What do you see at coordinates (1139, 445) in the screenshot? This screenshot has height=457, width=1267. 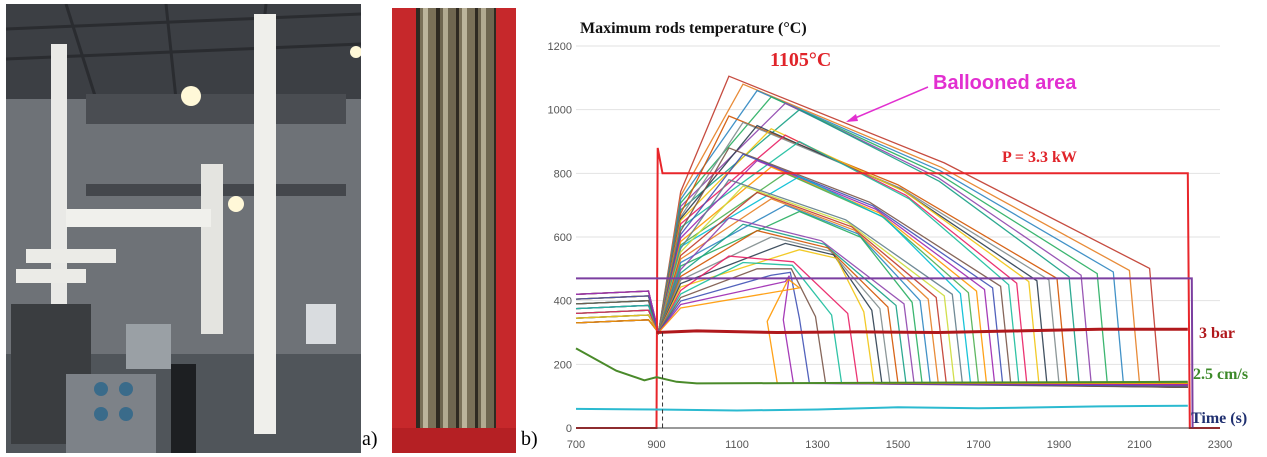 I see `x-tick-label: 2100` at bounding box center [1139, 445].